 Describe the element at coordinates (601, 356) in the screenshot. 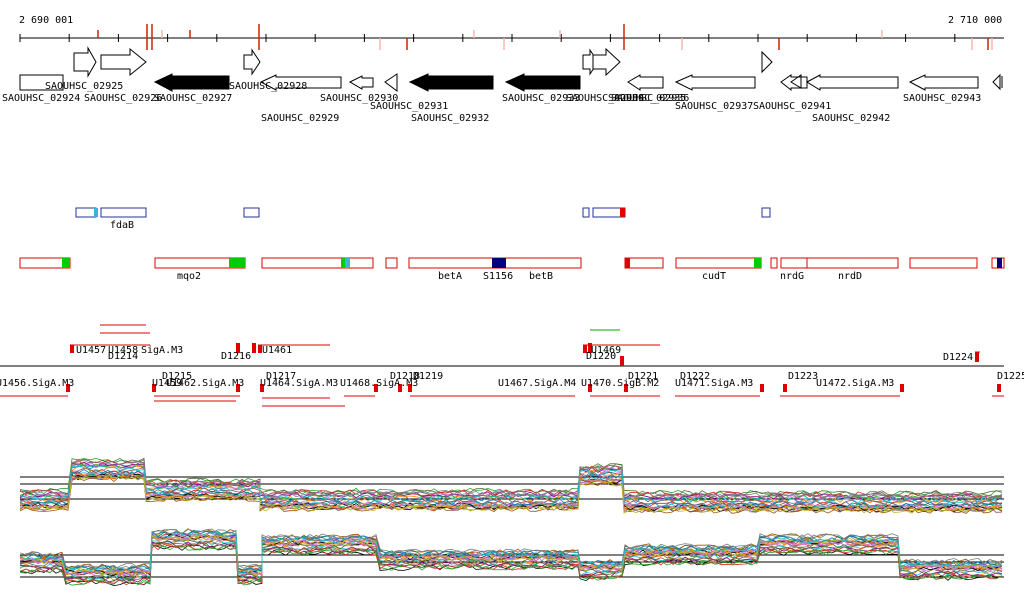

I see `promoter-label: D1220` at that location.